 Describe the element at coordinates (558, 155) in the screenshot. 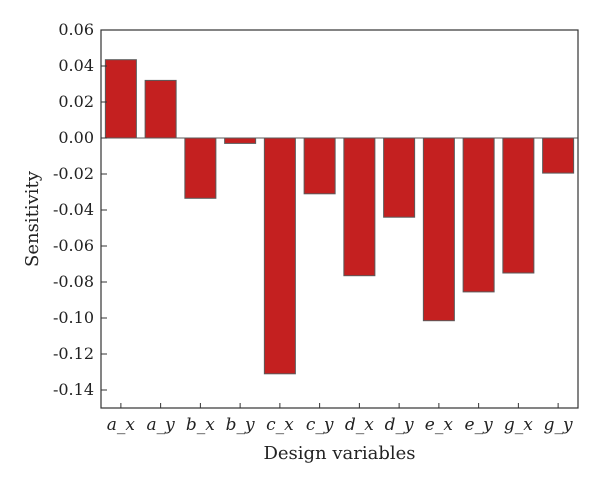

I see `bar-g-y` at that location.